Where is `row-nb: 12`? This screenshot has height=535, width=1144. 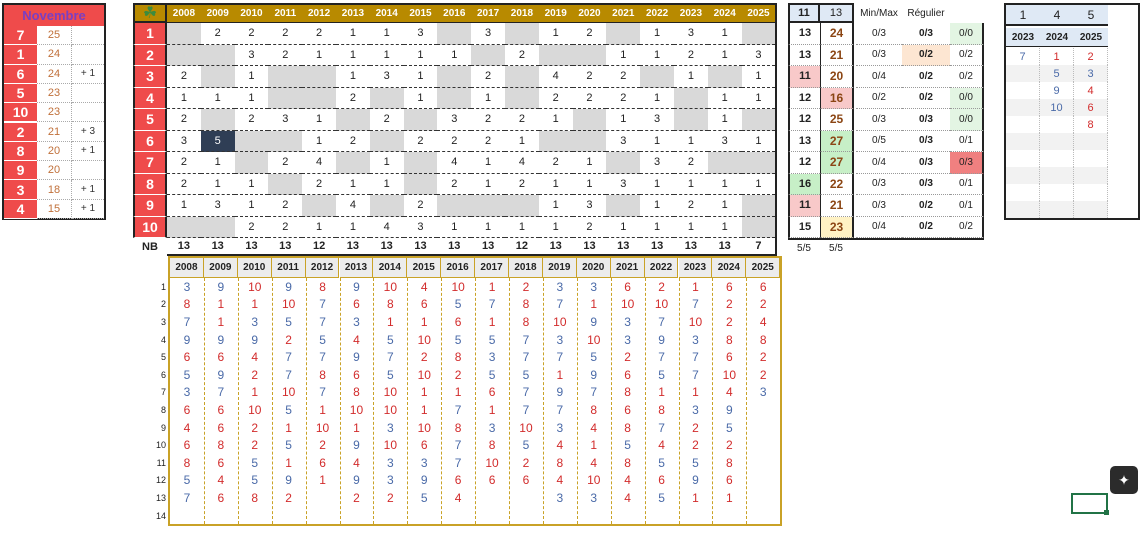 row-nb: 12 is located at coordinates (804, 120).